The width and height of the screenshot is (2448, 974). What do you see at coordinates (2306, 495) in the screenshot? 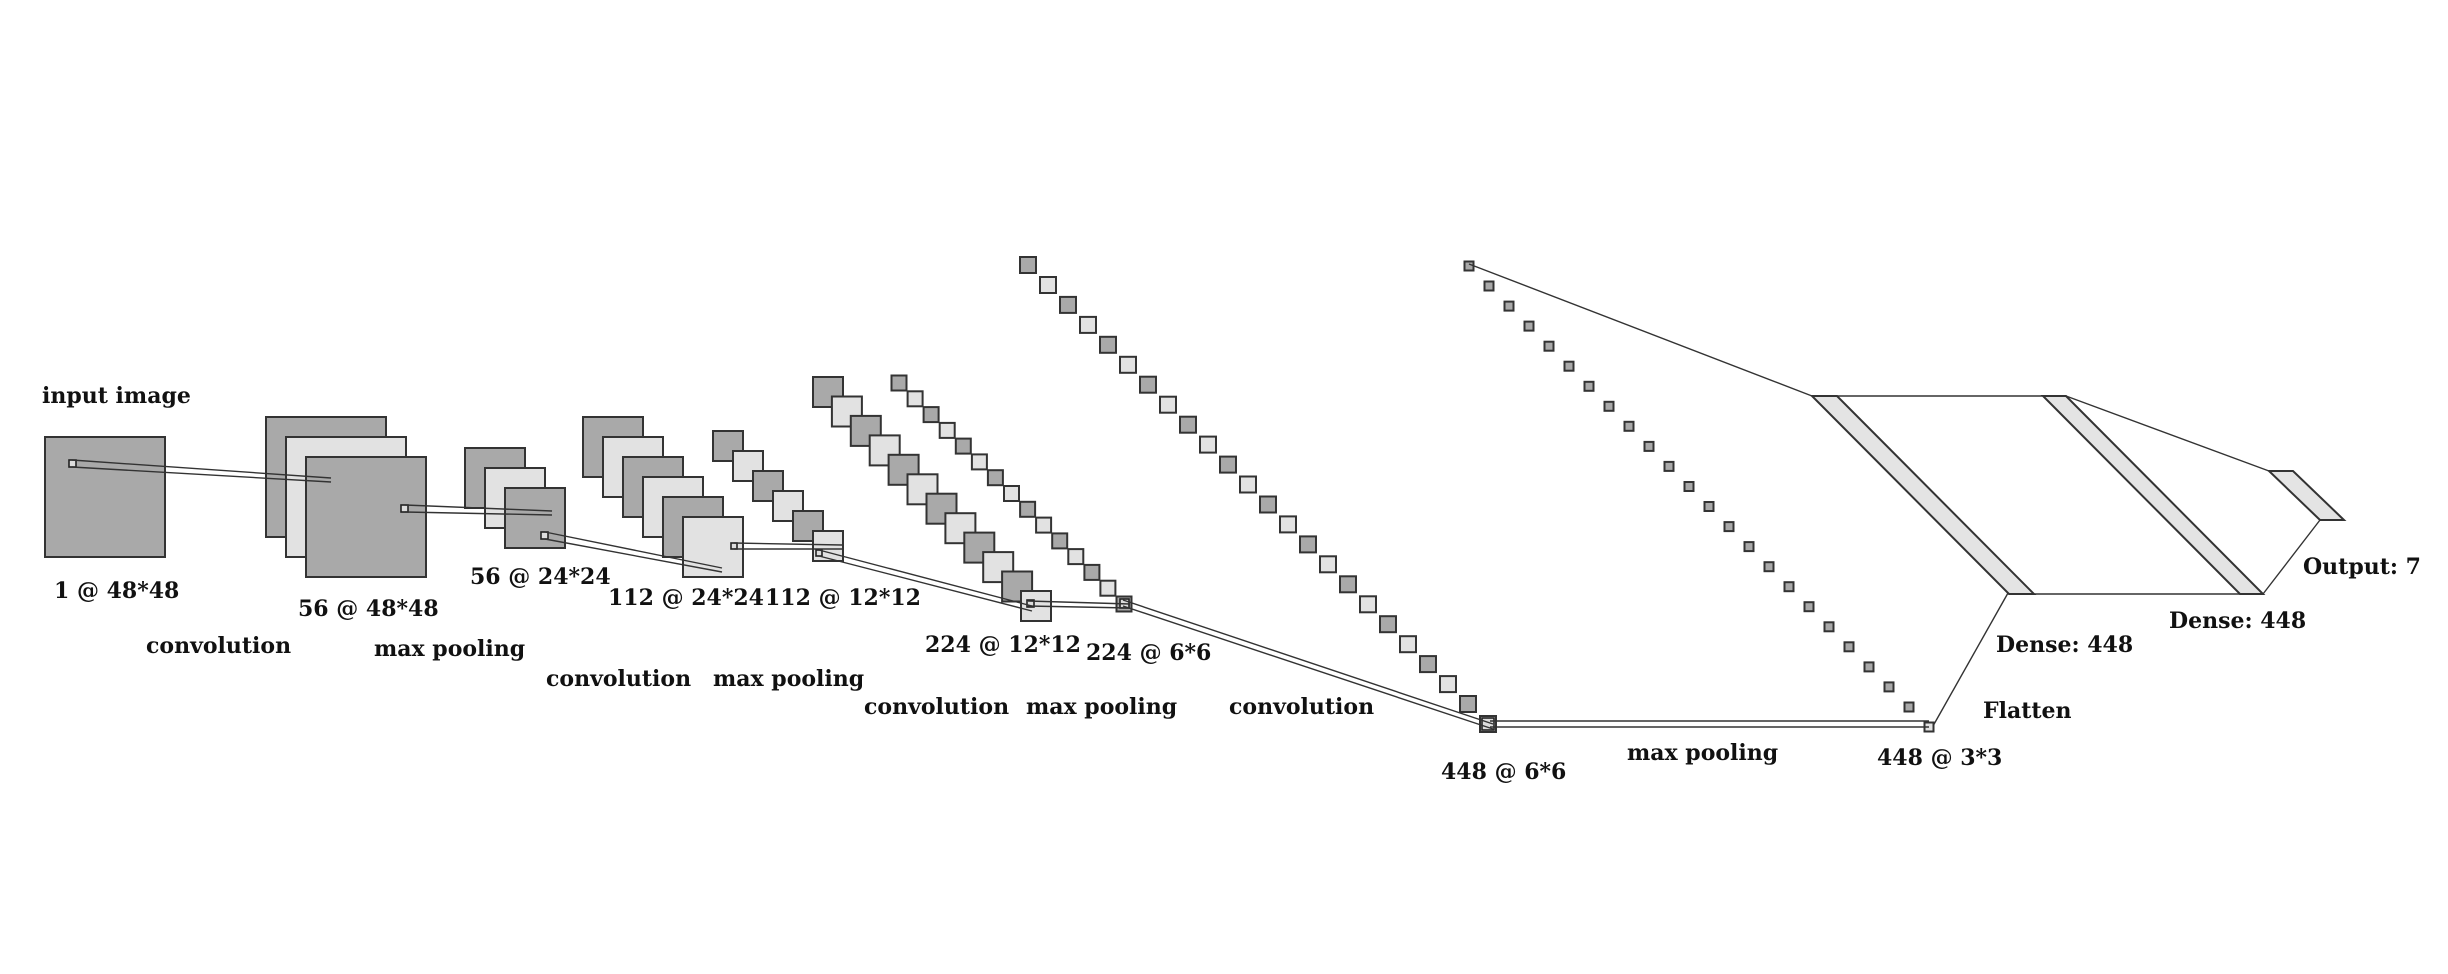
I see `output-layer` at bounding box center [2306, 495].